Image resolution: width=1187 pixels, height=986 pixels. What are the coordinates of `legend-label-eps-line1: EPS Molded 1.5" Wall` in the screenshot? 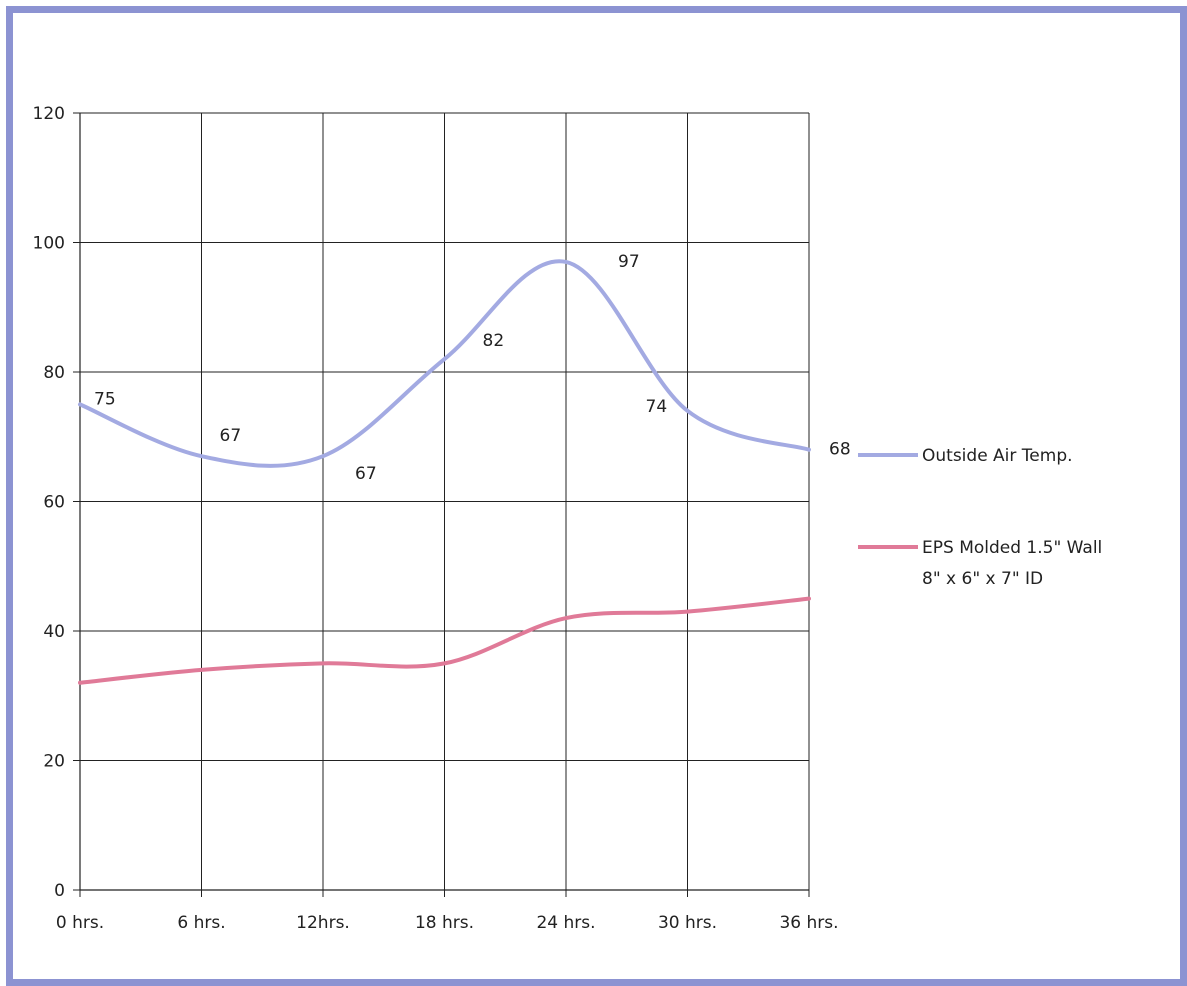 It's located at (1012, 548).